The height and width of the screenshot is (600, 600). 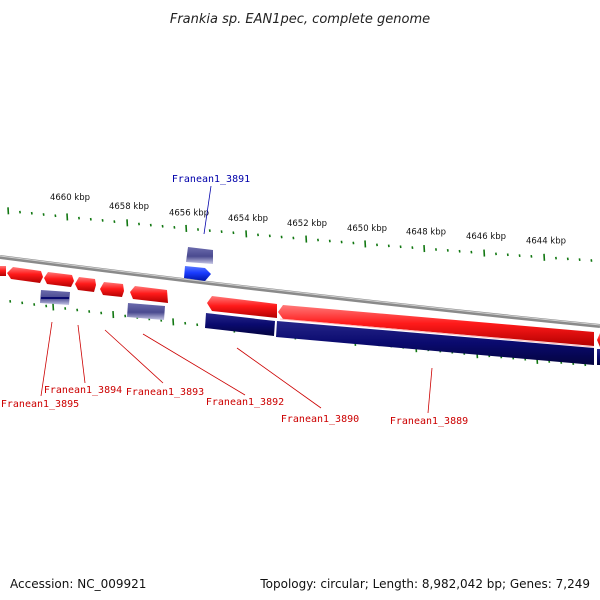 I want to click on map-title: Frankia sp. EAN1pec, complete genome, so click(x=300, y=19).